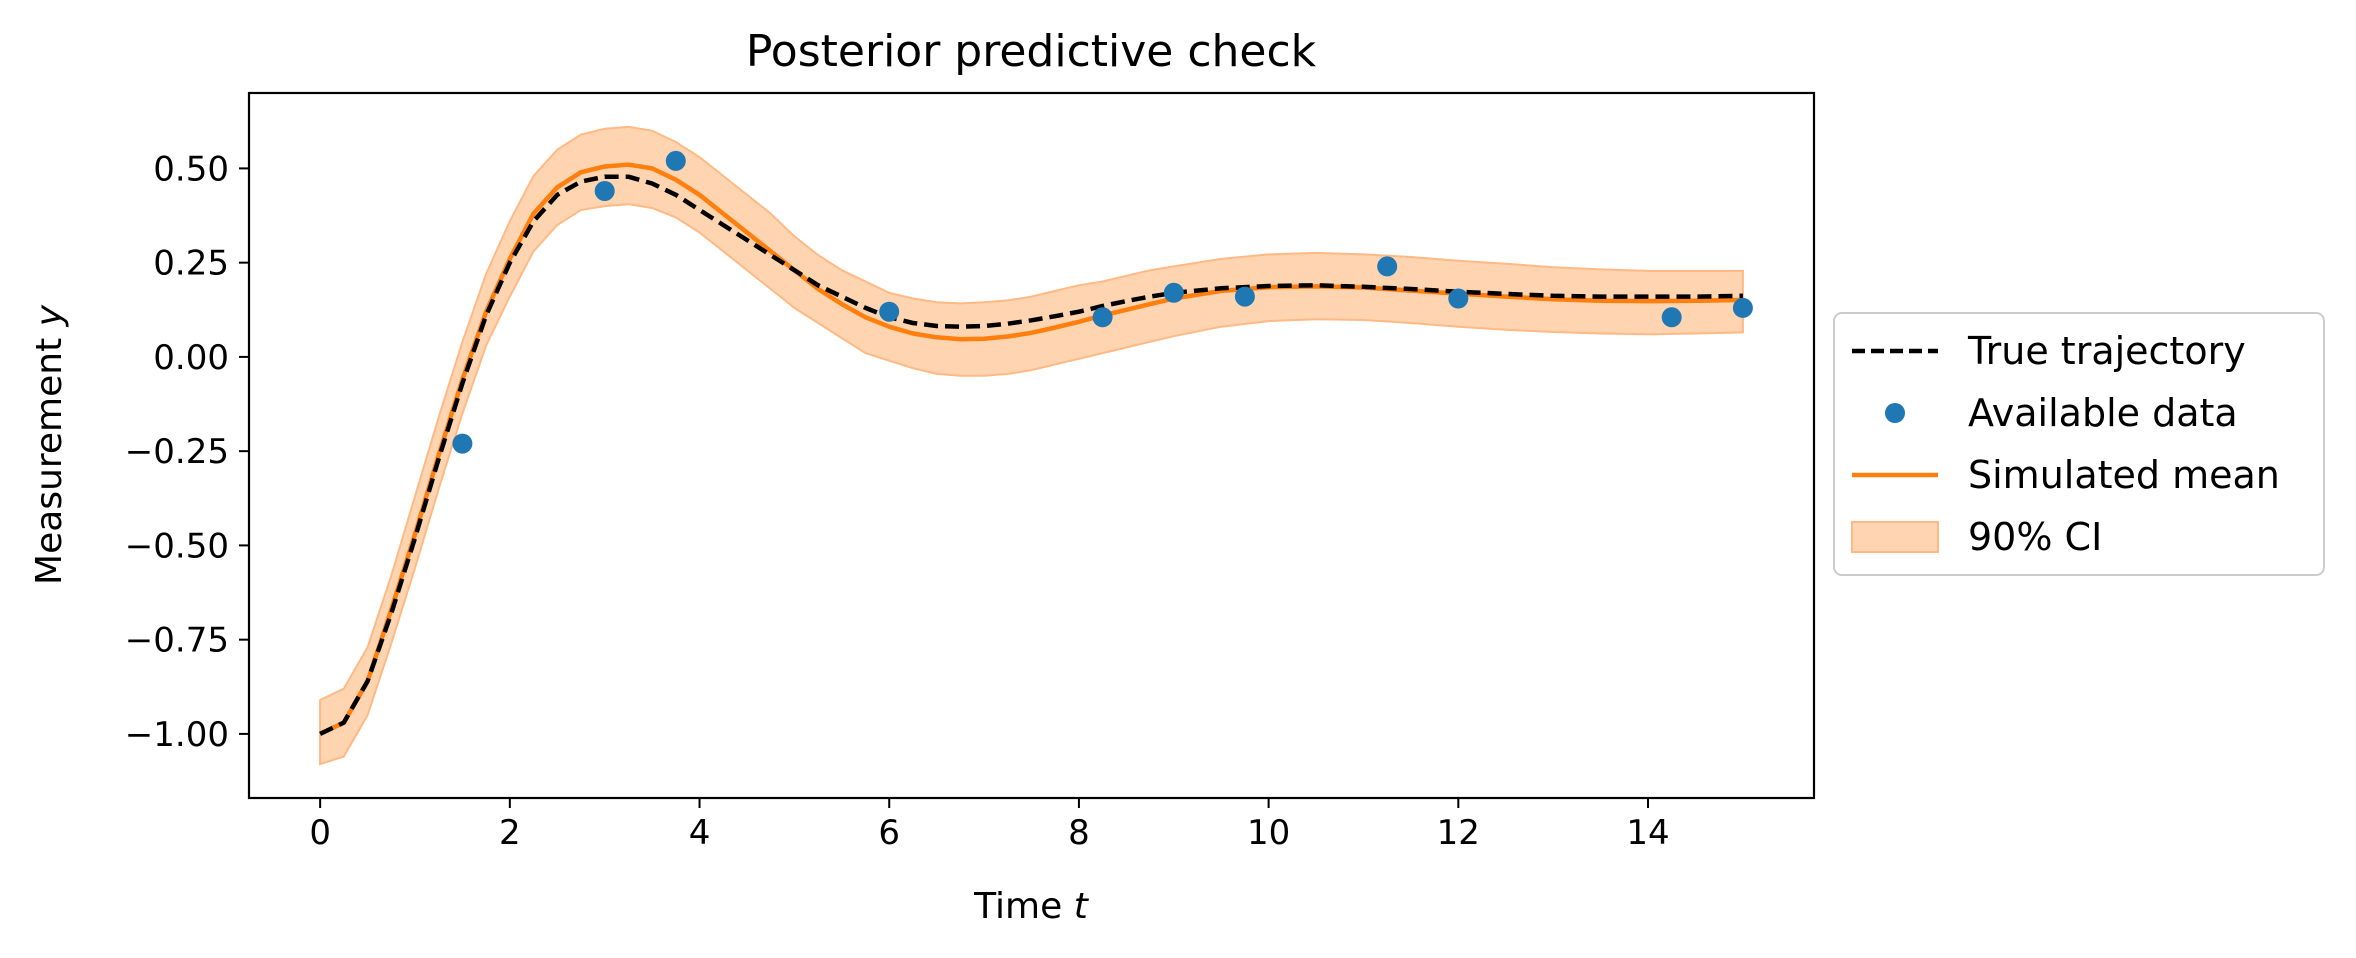  I want to click on y-axis-label-text: Measurement, so click(49, 455).